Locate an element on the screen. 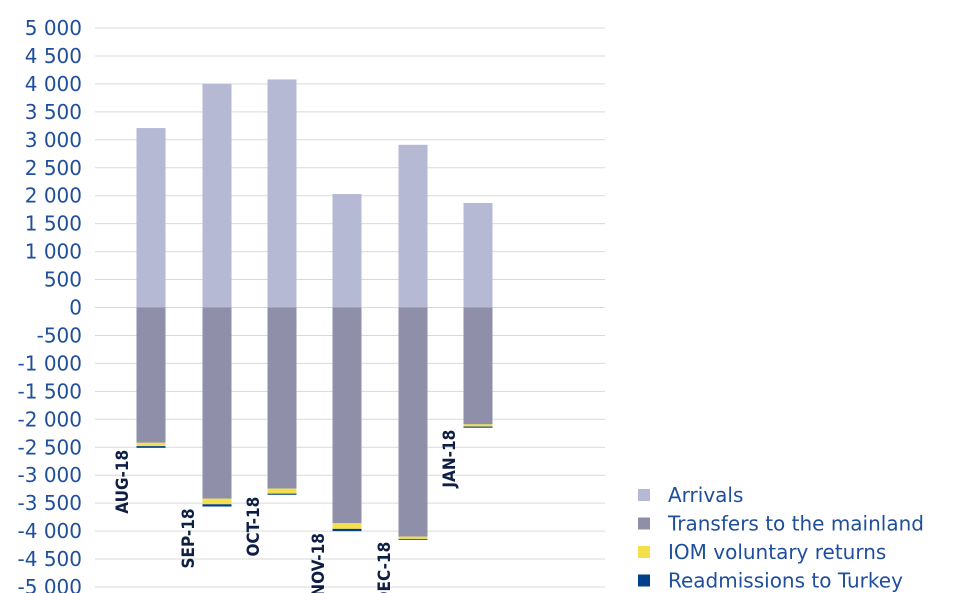  legend-label-transfers-to-the-mainland: Transfers to the mainland is located at coordinates (795, 524).